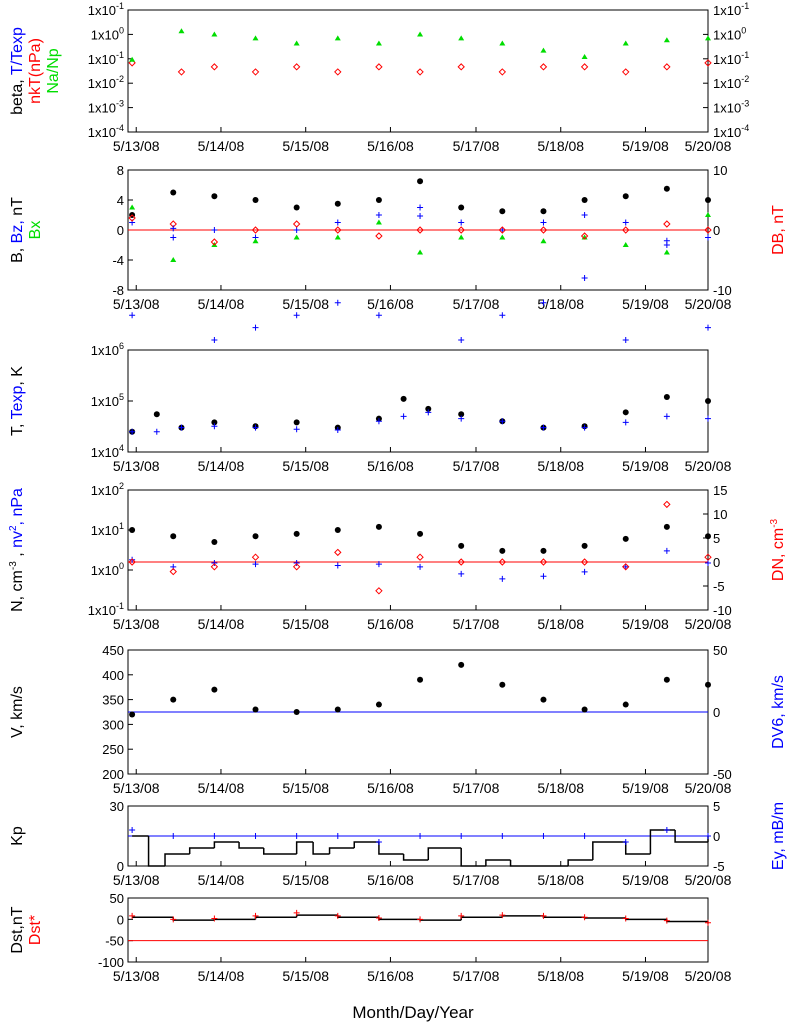 The width and height of the screenshot is (791, 1024). I want to click on tick-label: 250, so click(113, 749).